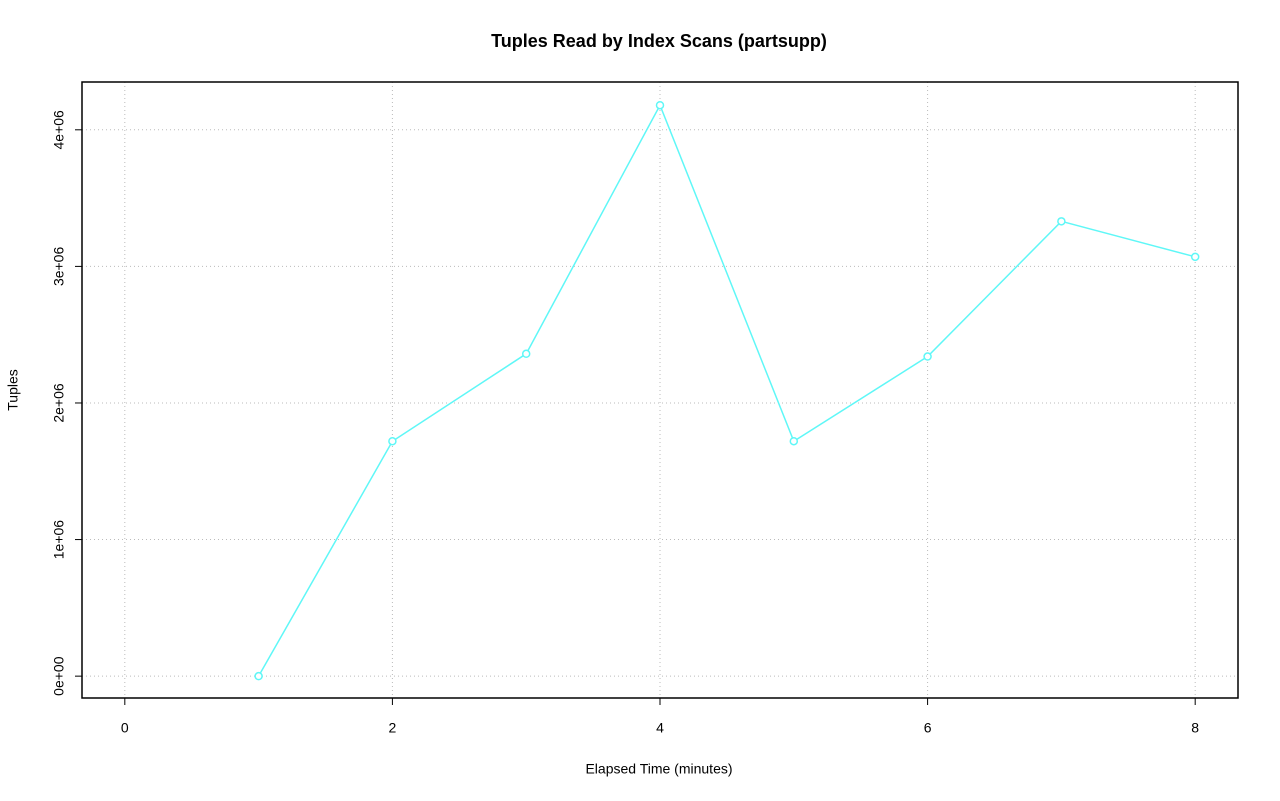 The height and width of the screenshot is (801, 1280). What do you see at coordinates (660, 728) in the screenshot?
I see `x-tick-label: 4` at bounding box center [660, 728].